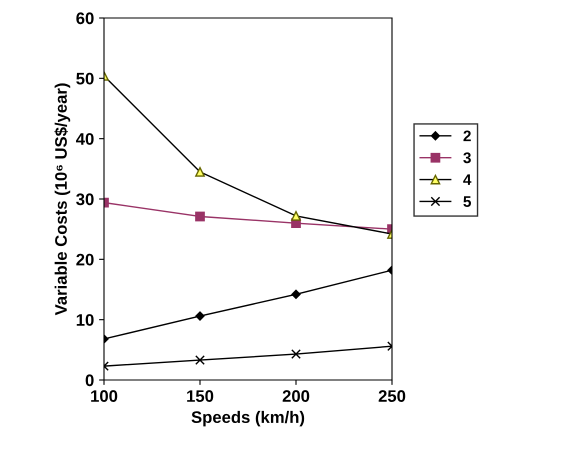 Image resolution: width=562 pixels, height=468 pixels. Describe the element at coordinates (85, 18) in the screenshot. I see `y-tick-label: 60` at that location.